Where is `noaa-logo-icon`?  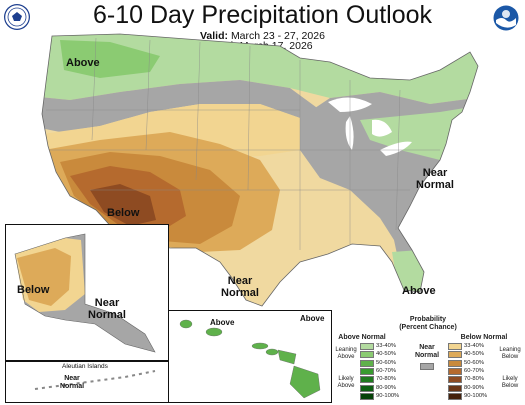 noaa-logo-icon is located at coordinates (506, 18).